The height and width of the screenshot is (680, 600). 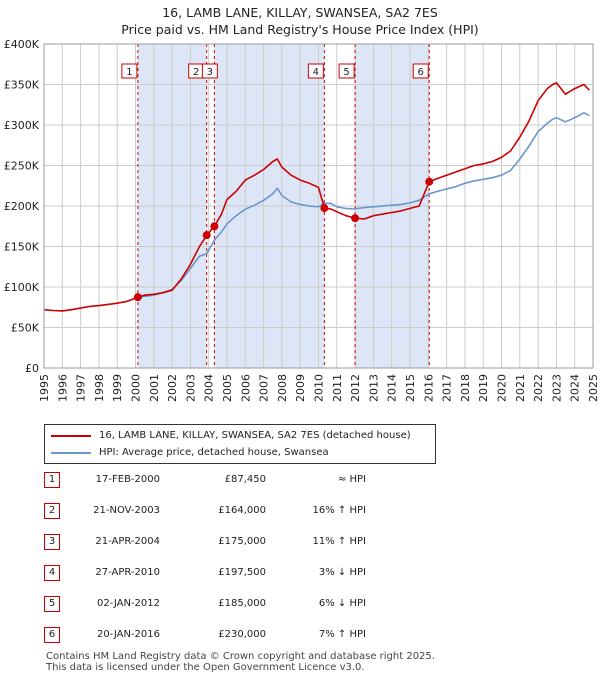 What do you see at coordinates (392, 388) in the screenshot?
I see `x-tick-label: 2014` at bounding box center [392, 388].